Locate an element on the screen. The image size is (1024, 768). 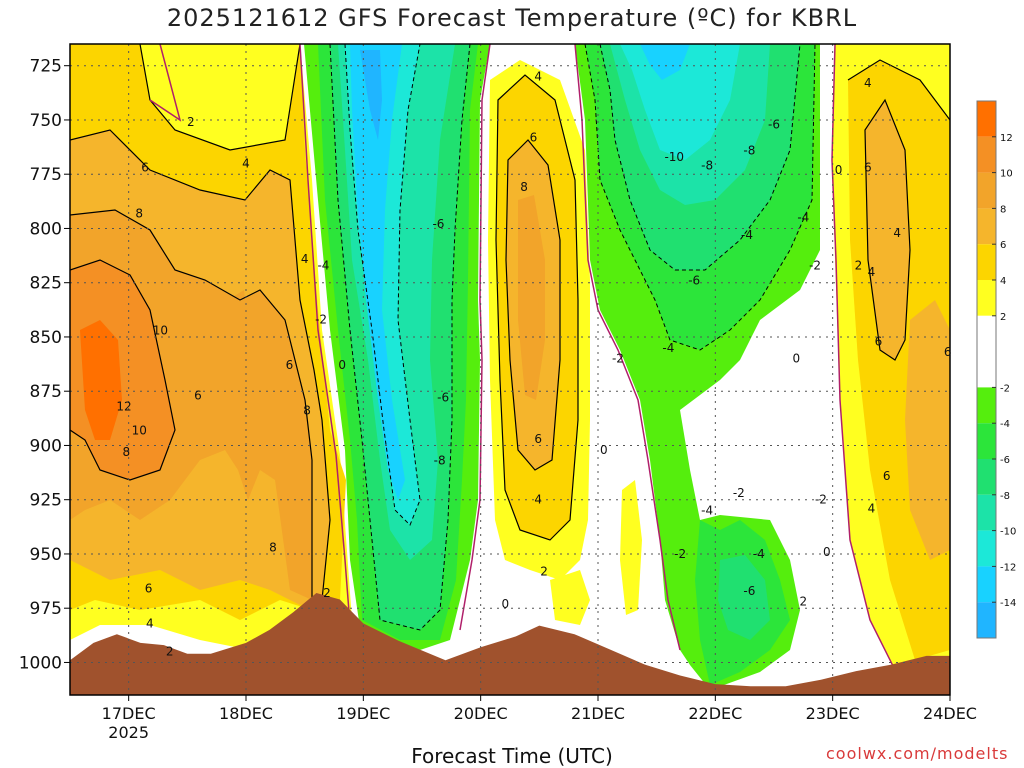
warm-lobe-8c is located at coordinates (531, 297).